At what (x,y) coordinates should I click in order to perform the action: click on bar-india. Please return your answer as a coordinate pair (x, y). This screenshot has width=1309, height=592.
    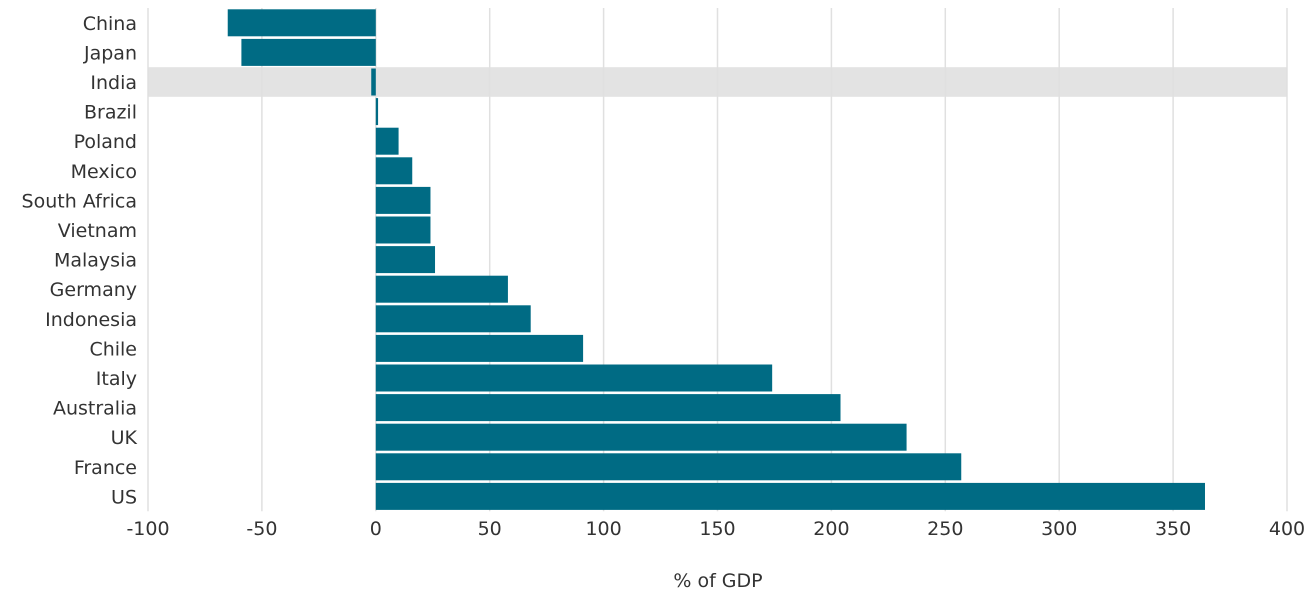
    Looking at the image, I should click on (373, 82).